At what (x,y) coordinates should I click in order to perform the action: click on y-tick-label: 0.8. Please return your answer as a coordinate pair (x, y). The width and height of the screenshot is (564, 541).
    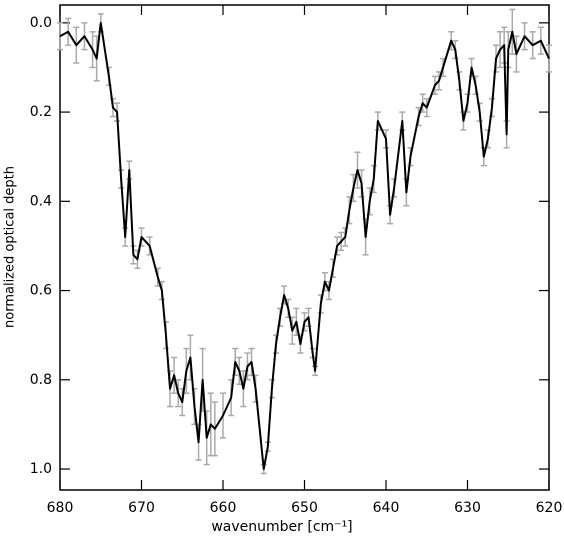
    Looking at the image, I should click on (41, 380).